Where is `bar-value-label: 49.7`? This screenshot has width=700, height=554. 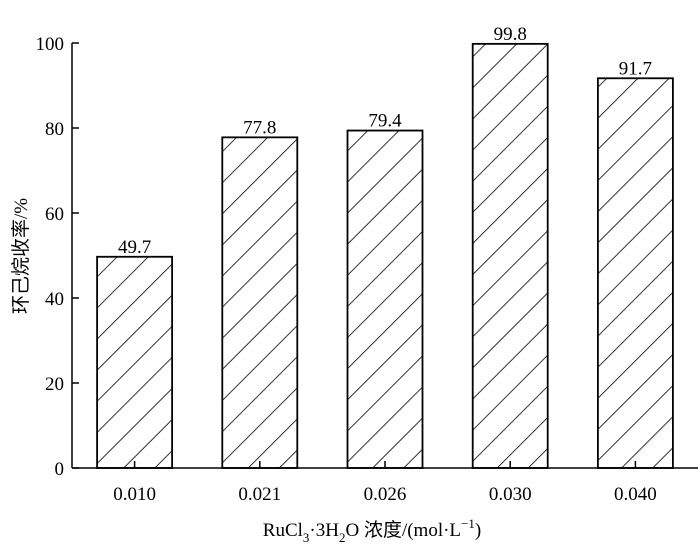 bar-value-label: 49.7 is located at coordinates (134, 247).